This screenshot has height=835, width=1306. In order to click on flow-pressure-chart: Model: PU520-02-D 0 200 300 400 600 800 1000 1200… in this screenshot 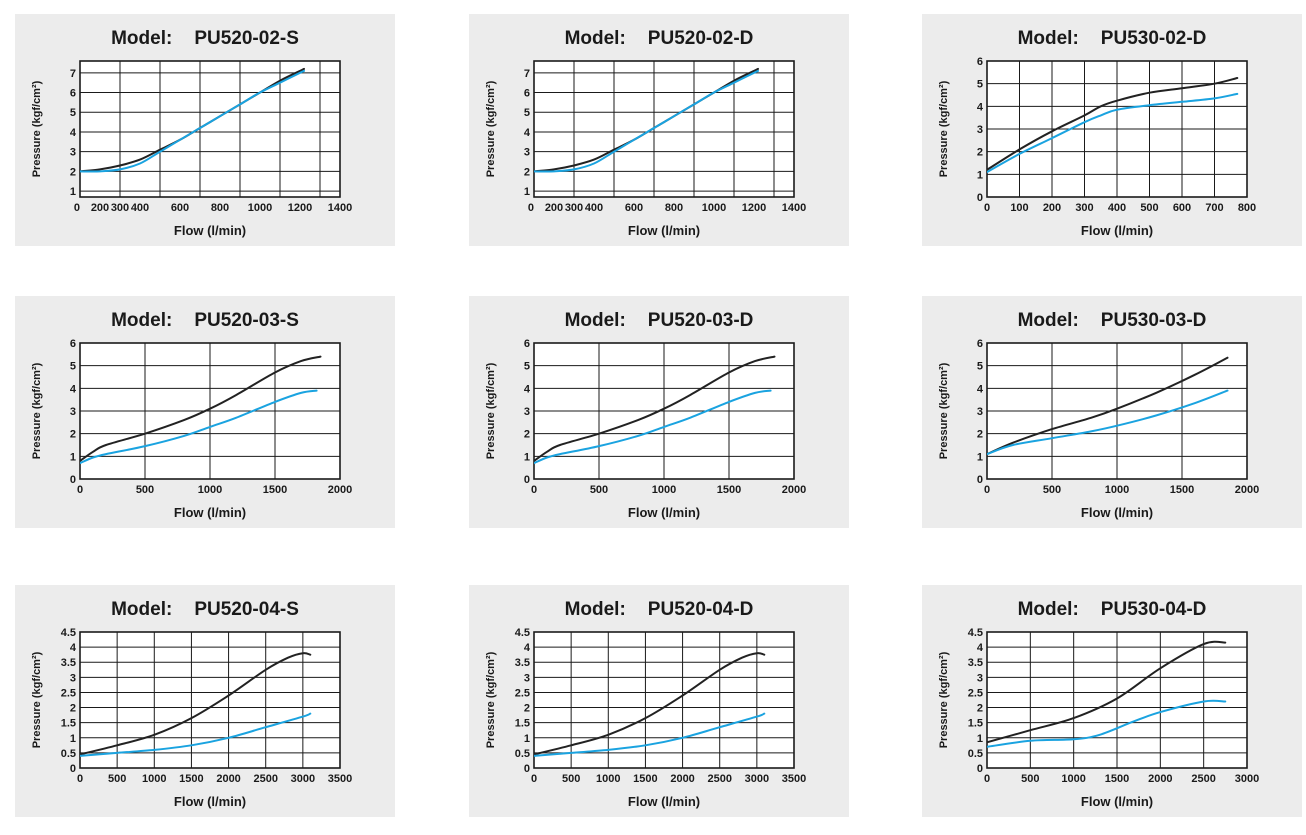, I will do `click(645, 133)`.